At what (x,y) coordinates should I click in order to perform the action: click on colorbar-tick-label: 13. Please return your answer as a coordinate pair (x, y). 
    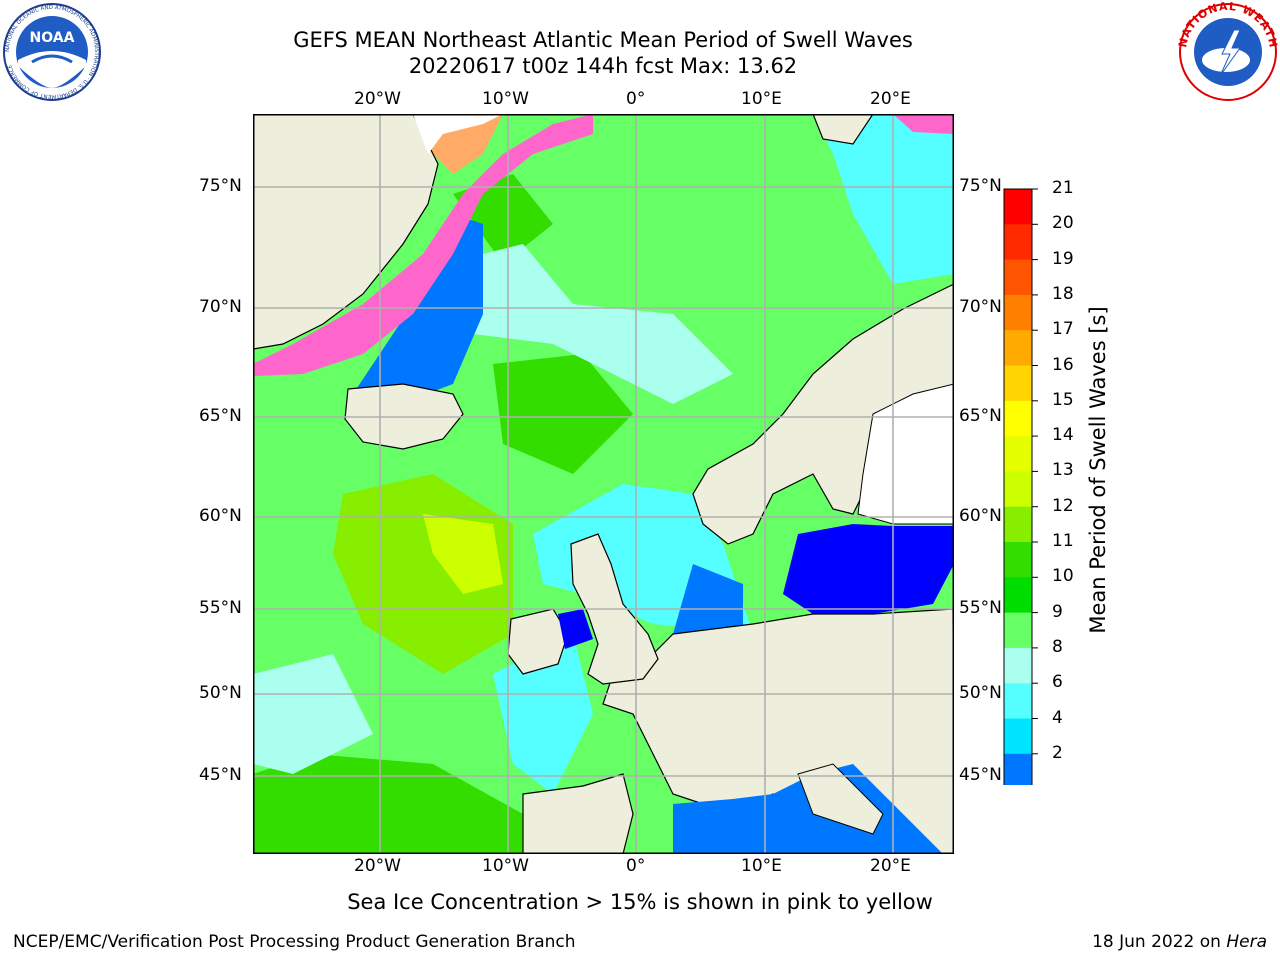
    Looking at the image, I should click on (1063, 470).